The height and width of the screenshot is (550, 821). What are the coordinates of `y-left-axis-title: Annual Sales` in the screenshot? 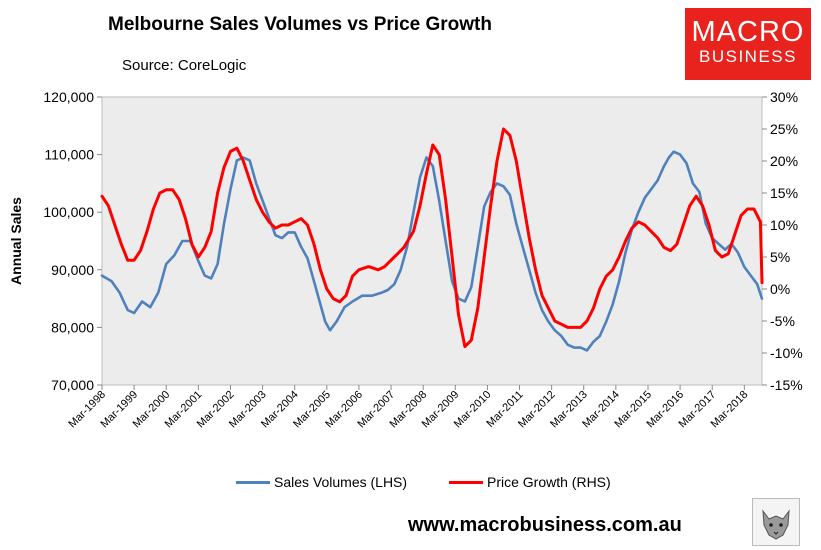 It's located at (16, 241).